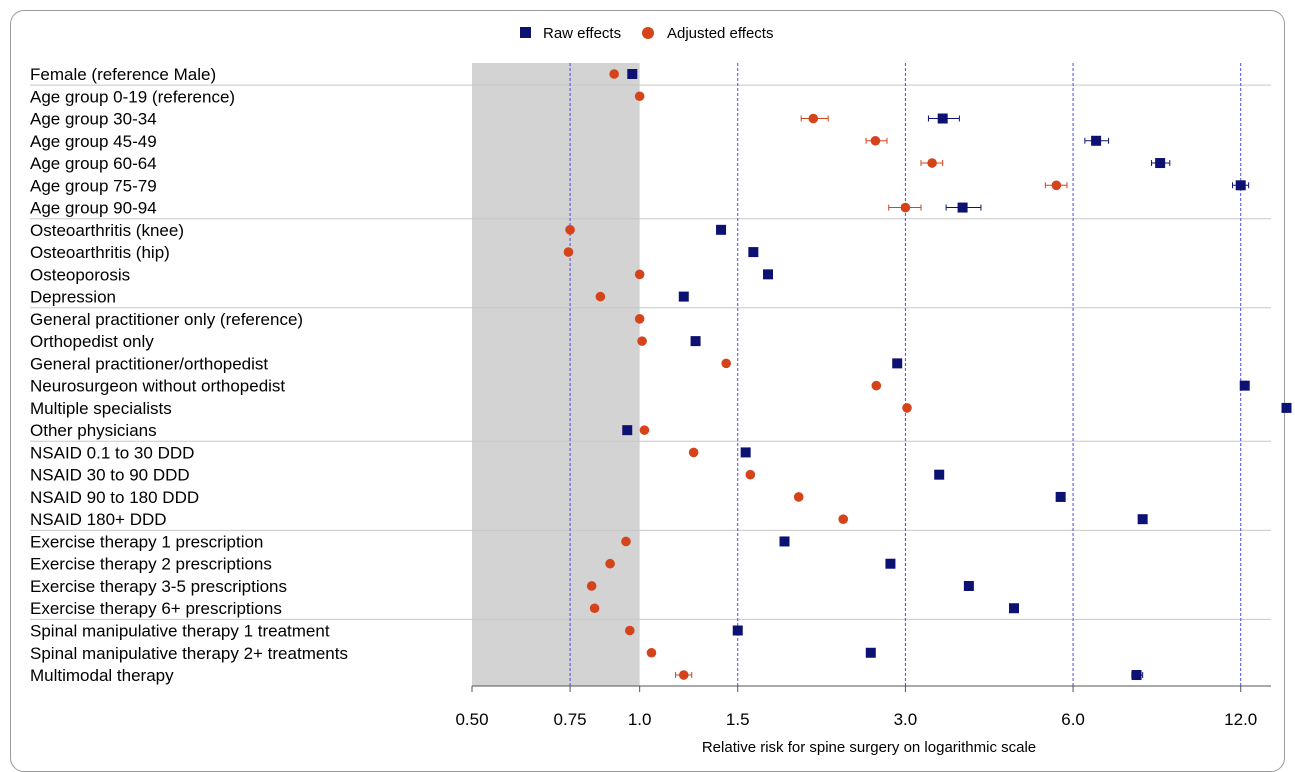 This screenshot has height=772, width=1295. I want to click on row-label: Other physicians, so click(93, 430).